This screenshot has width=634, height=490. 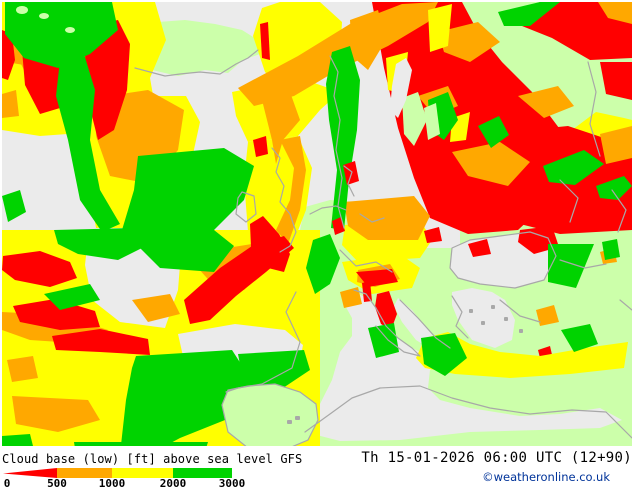 I want to click on legend-tick-500: 500, so click(x=57, y=483).